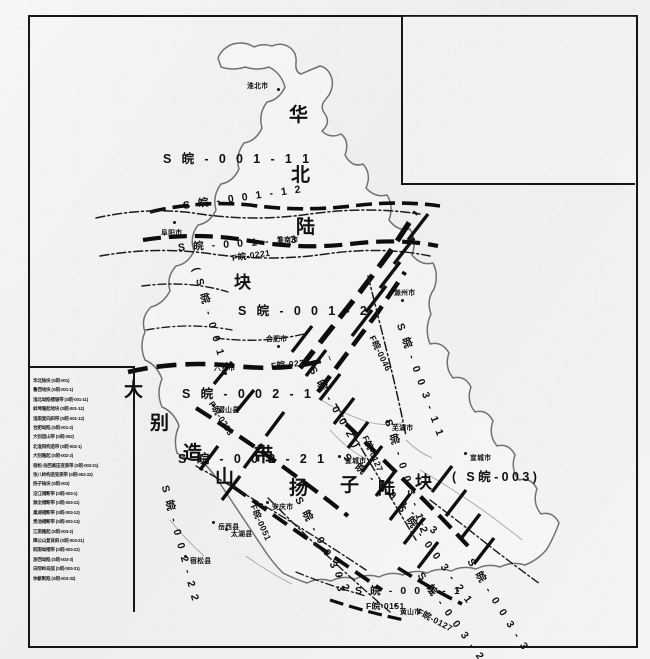 Image resolution: width=650 pixels, height=659 pixels. Describe the element at coordinates (238, 159) in the screenshot. I see `region-label: S 皖 - 0 0 1 - 1 1` at that location.